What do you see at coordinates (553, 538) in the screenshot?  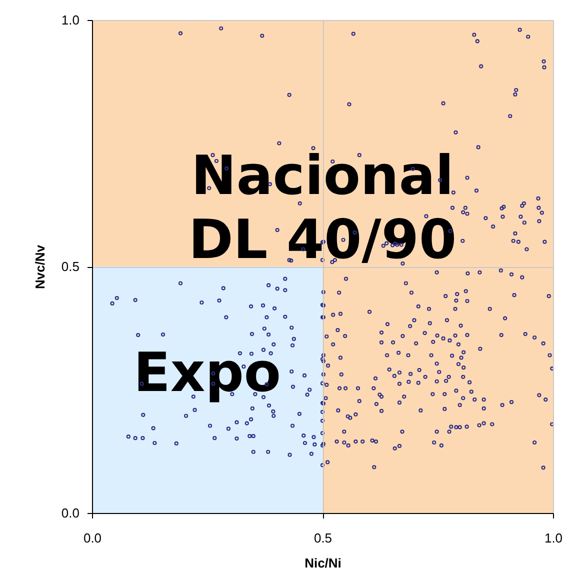 I see `x-tick-label: 1.0` at bounding box center [553, 538].